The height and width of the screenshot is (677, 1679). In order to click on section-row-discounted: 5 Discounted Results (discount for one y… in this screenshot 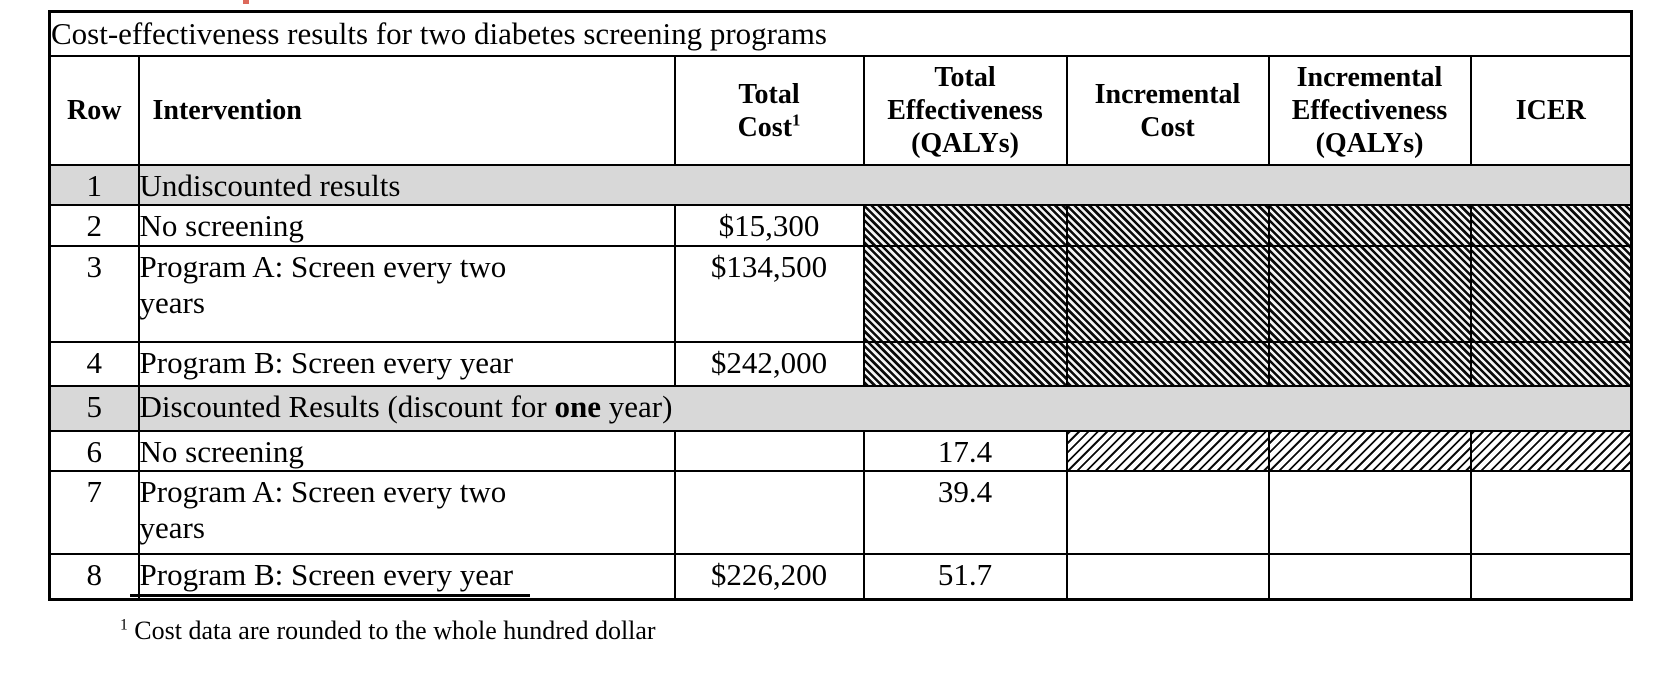, I will do `click(840, 409)`.